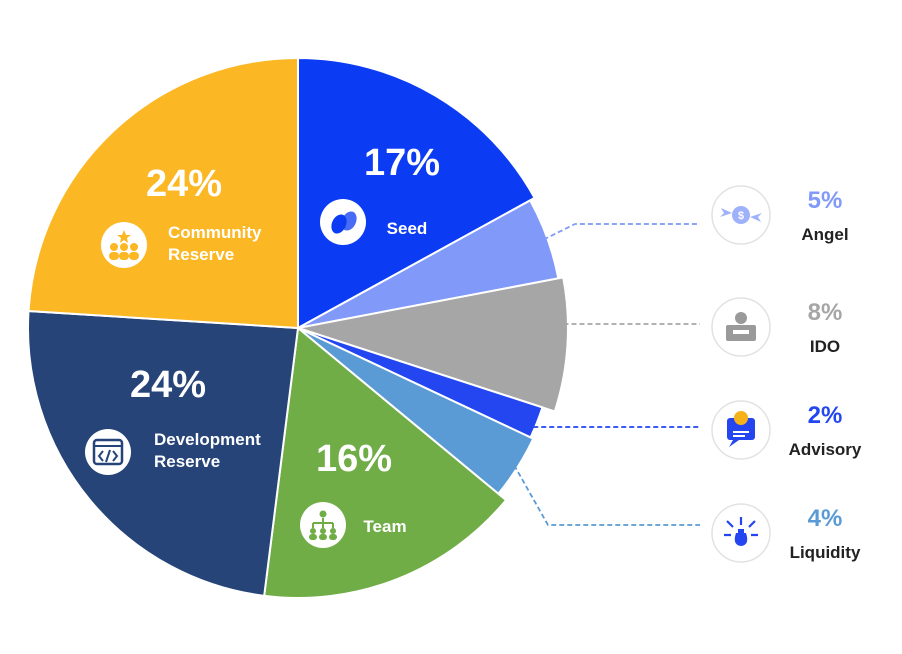 This screenshot has width=902, height=654. I want to click on flying-coin-icon: $, so click(741, 215).